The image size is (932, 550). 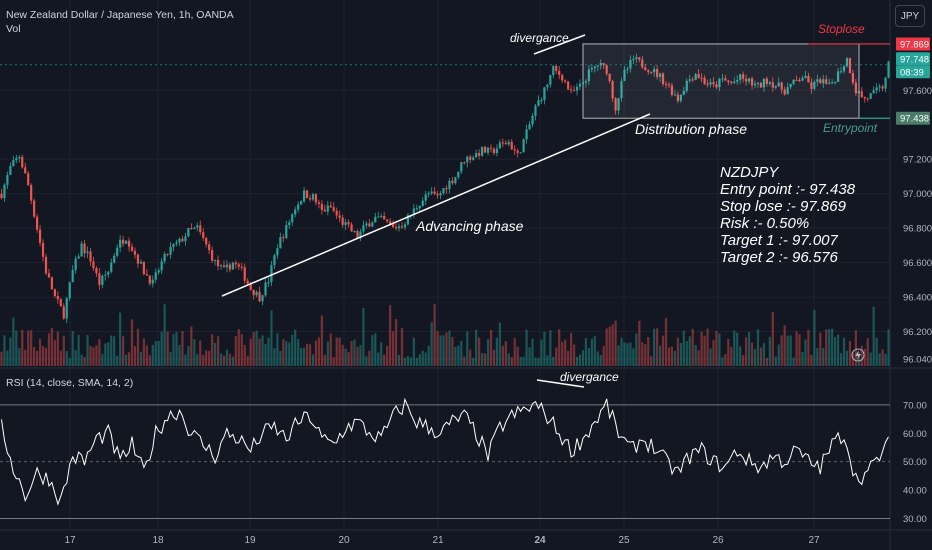 What do you see at coordinates (13, 29) in the screenshot?
I see `volume-label: Vol` at bounding box center [13, 29].